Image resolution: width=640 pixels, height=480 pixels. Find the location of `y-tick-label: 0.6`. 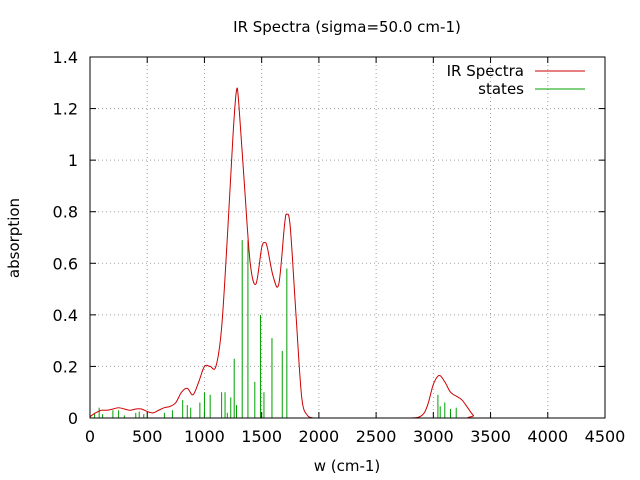

y-tick-label: 0.6 is located at coordinates (65, 263).